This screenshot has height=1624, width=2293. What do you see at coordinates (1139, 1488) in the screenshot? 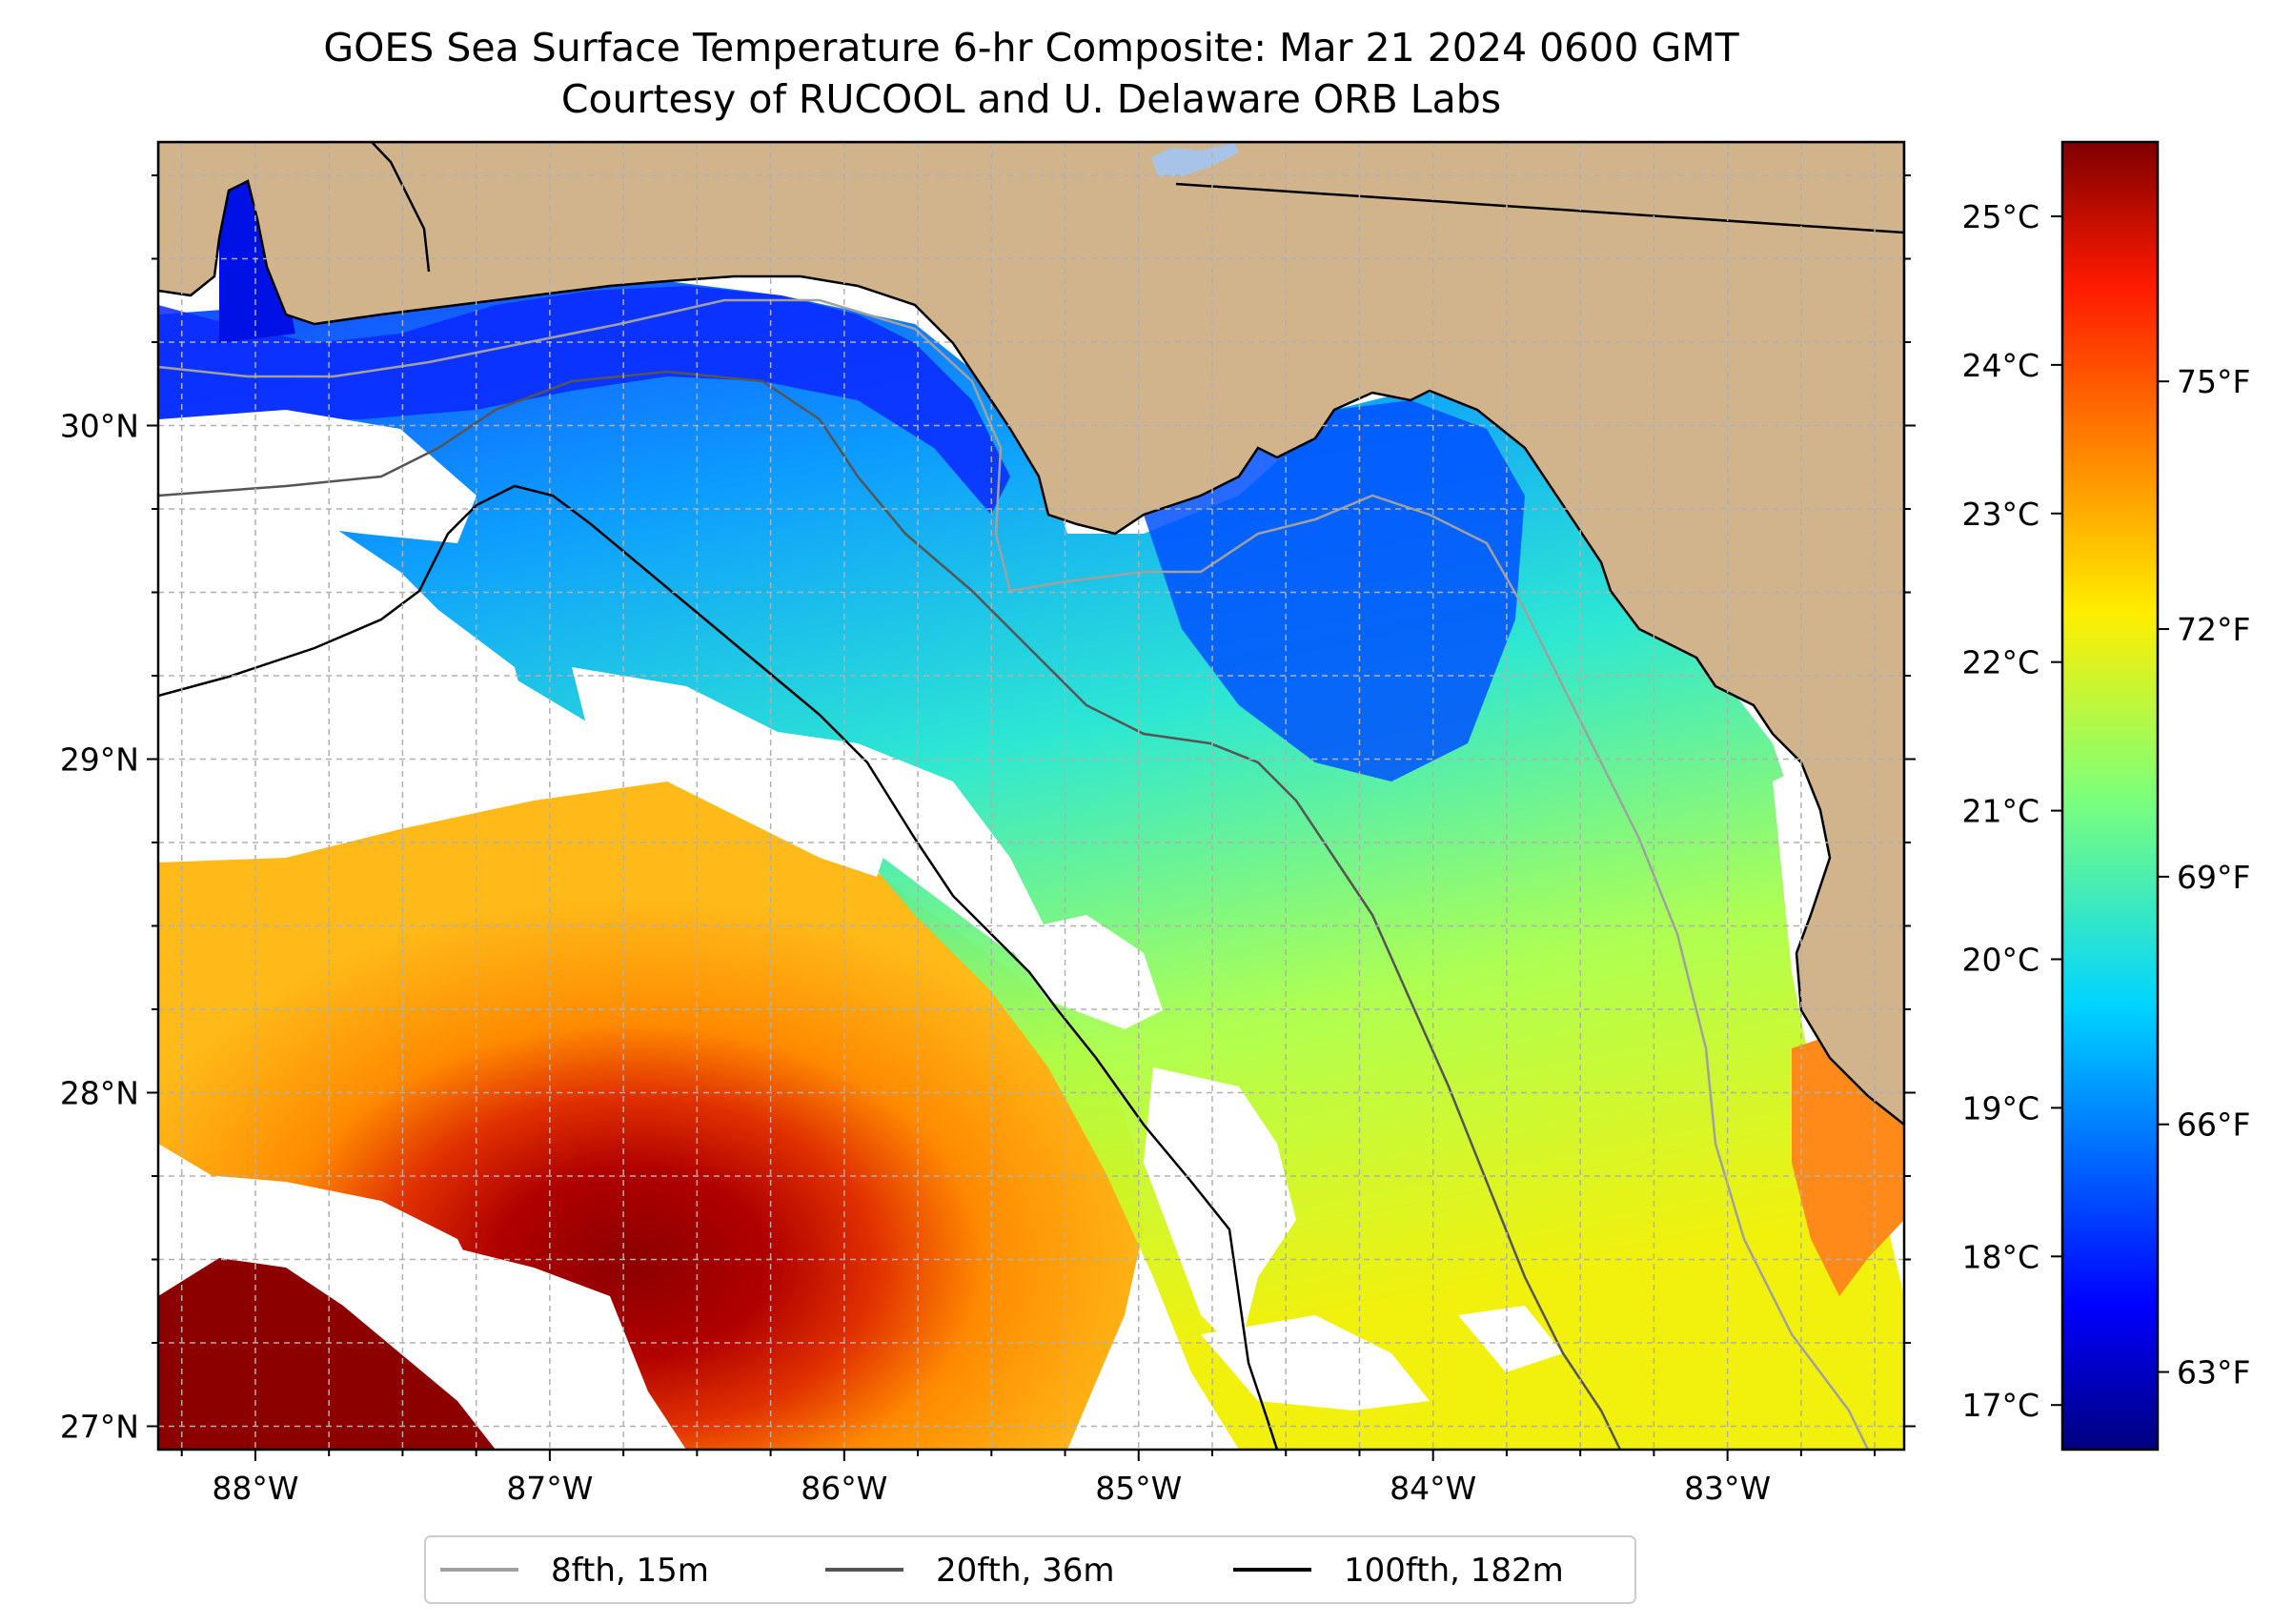
I see `lon-tick-label: 85°W` at bounding box center [1139, 1488].